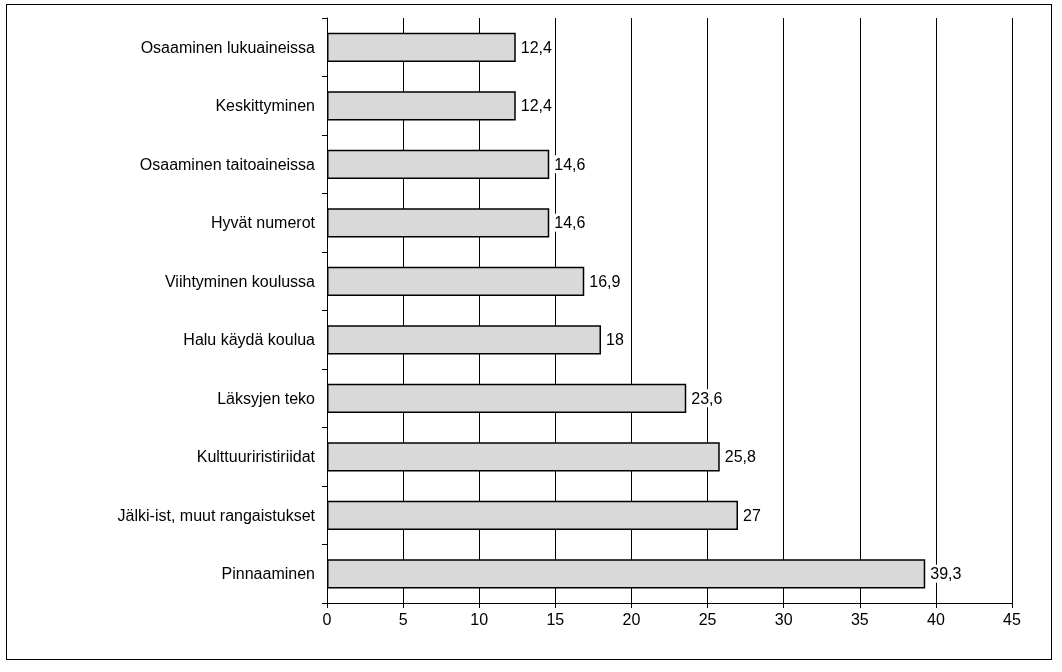 Image resolution: width=1062 pixels, height=672 pixels. What do you see at coordinates (555, 619) in the screenshot?
I see `x-tick-label: 15` at bounding box center [555, 619].